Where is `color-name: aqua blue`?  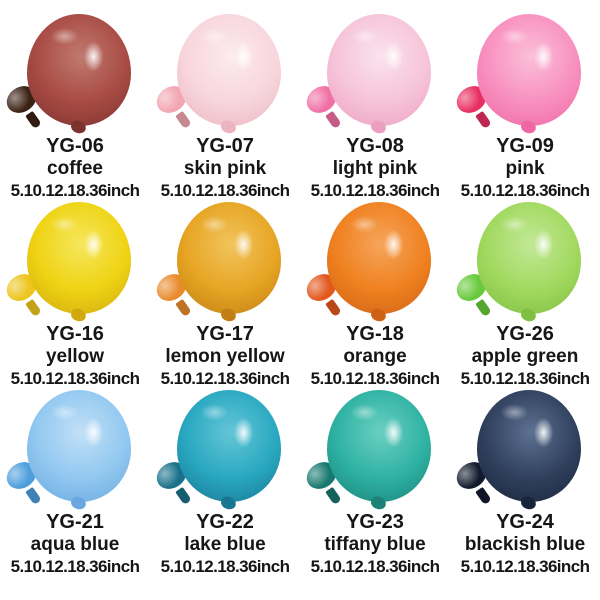 color-name: aqua blue is located at coordinates (75, 544).